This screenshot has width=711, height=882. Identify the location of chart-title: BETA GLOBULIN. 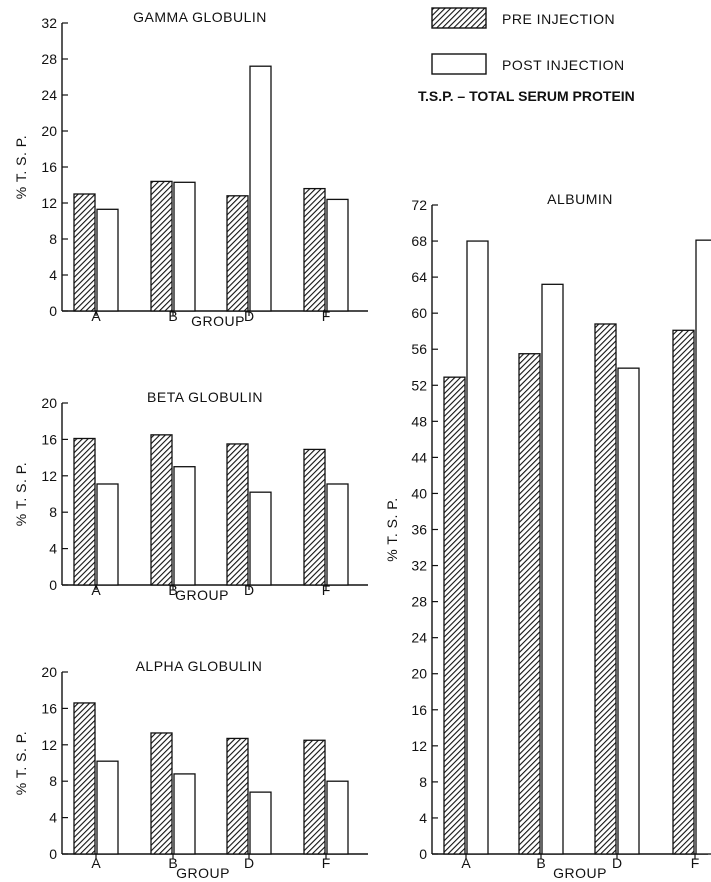
(205, 397).